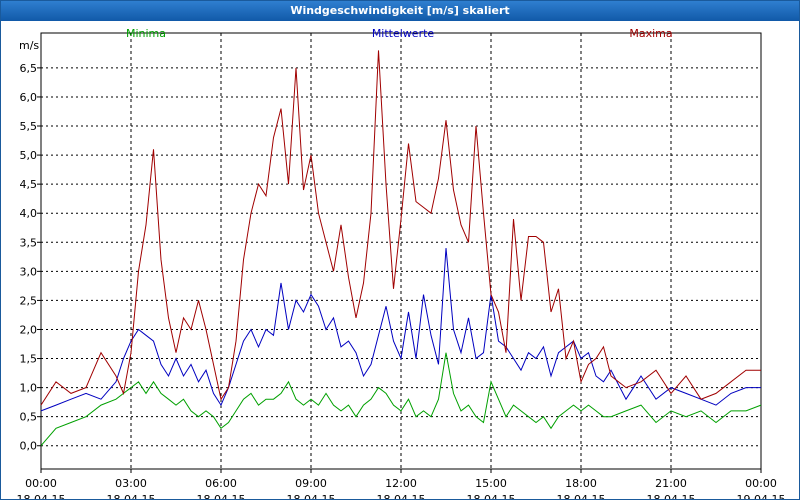 The image size is (800, 500). I want to click on x-tick-time: 21:00, so click(671, 483).